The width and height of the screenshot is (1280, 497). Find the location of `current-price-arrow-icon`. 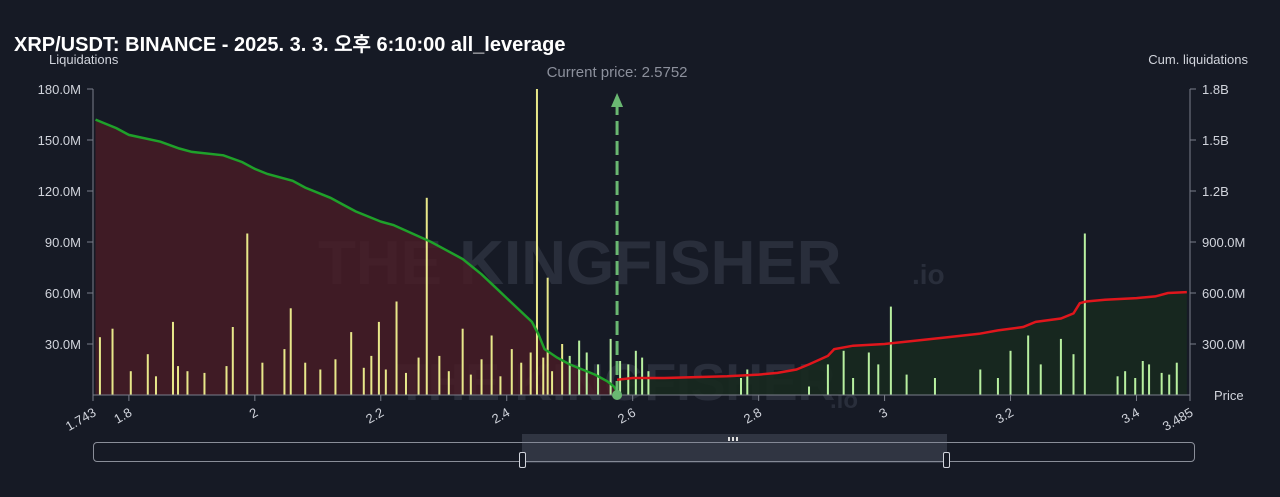

current-price-arrow-icon is located at coordinates (617, 100).